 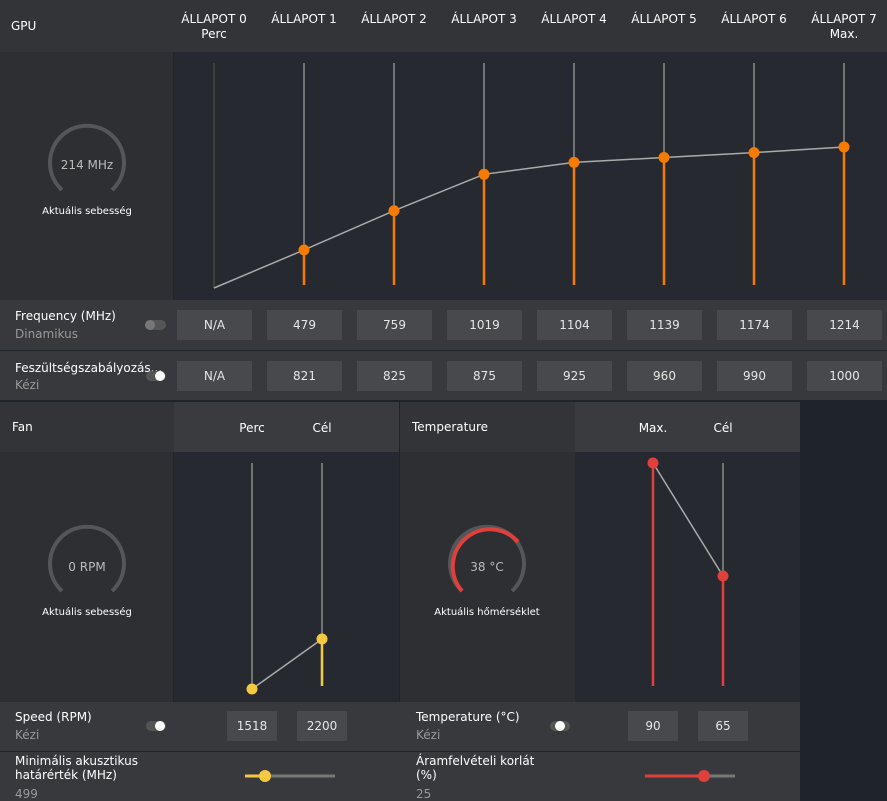 What do you see at coordinates (687, 427) in the screenshot?
I see `temp-col-header` at bounding box center [687, 427].